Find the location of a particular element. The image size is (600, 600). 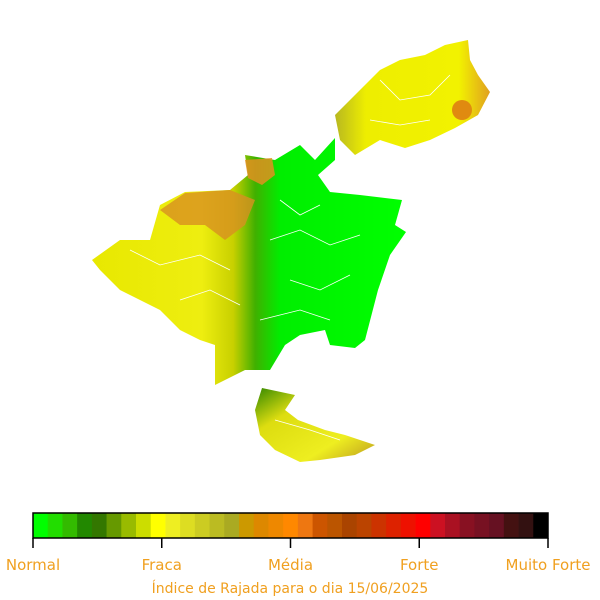

colorbar-label: Fraca is located at coordinates (162, 565).